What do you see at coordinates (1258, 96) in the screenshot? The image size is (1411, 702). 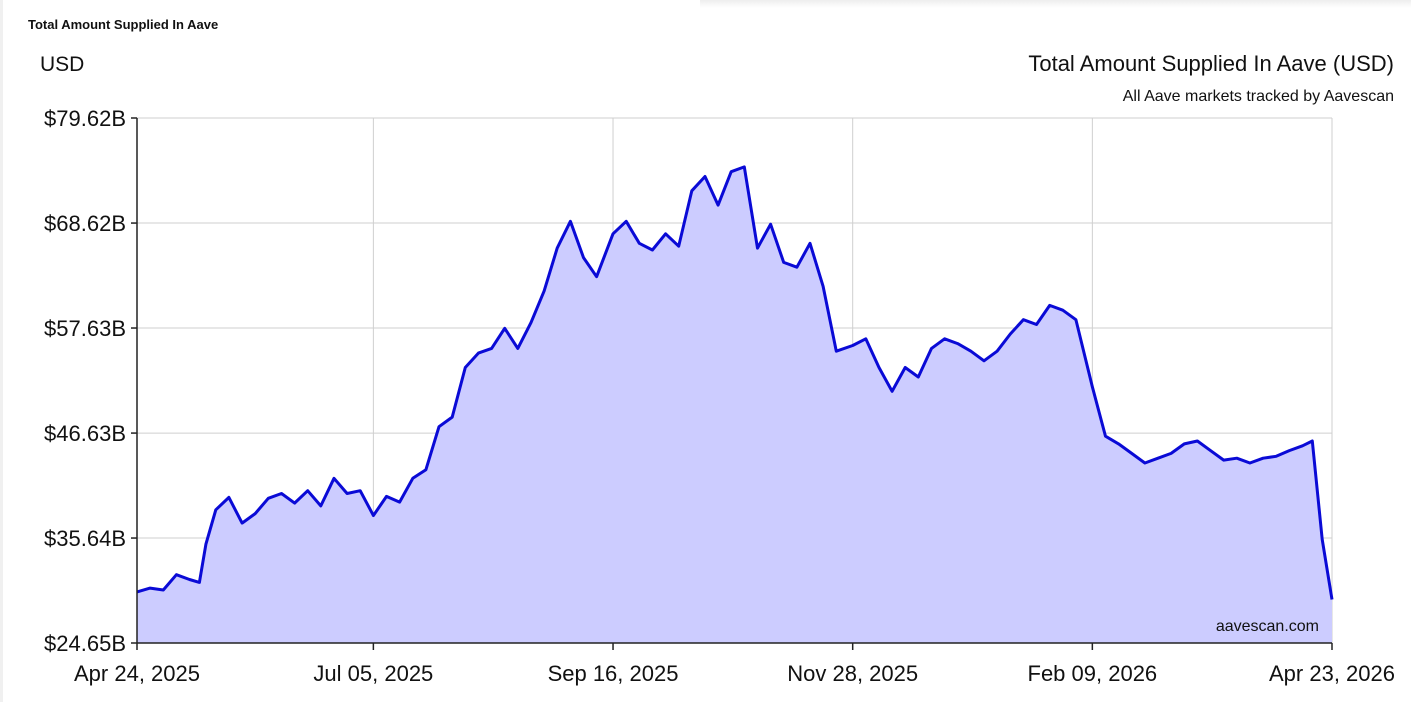 I see `chart-subtitle: All Aave markets tracked by Aavescan` at bounding box center [1258, 96].